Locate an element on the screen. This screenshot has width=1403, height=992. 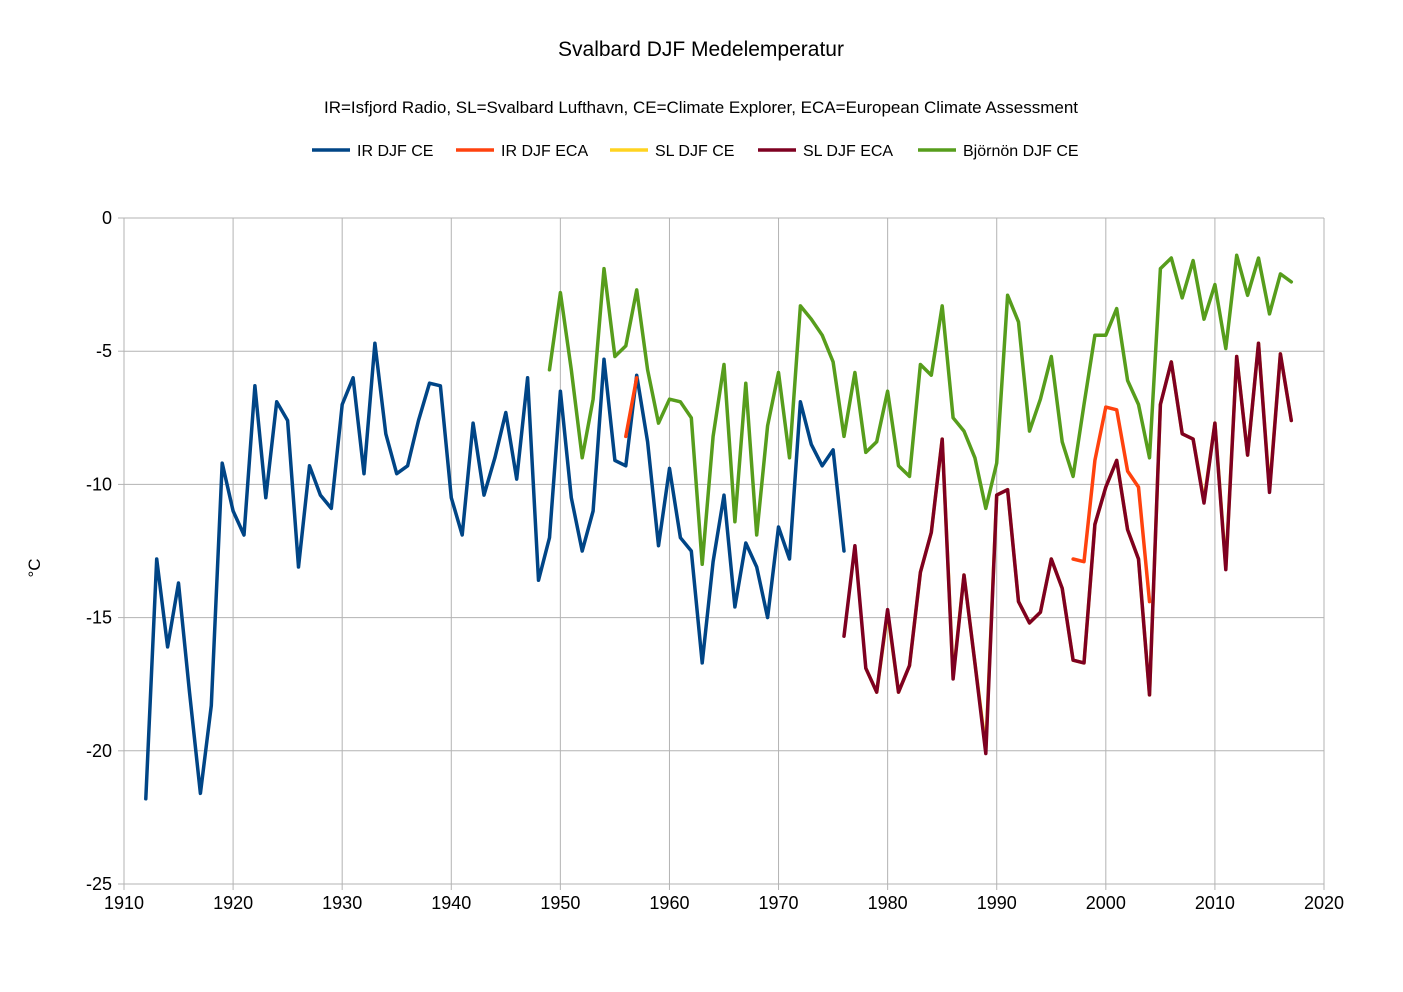
y-tick-label--5: -5 is located at coordinates (104, 351).